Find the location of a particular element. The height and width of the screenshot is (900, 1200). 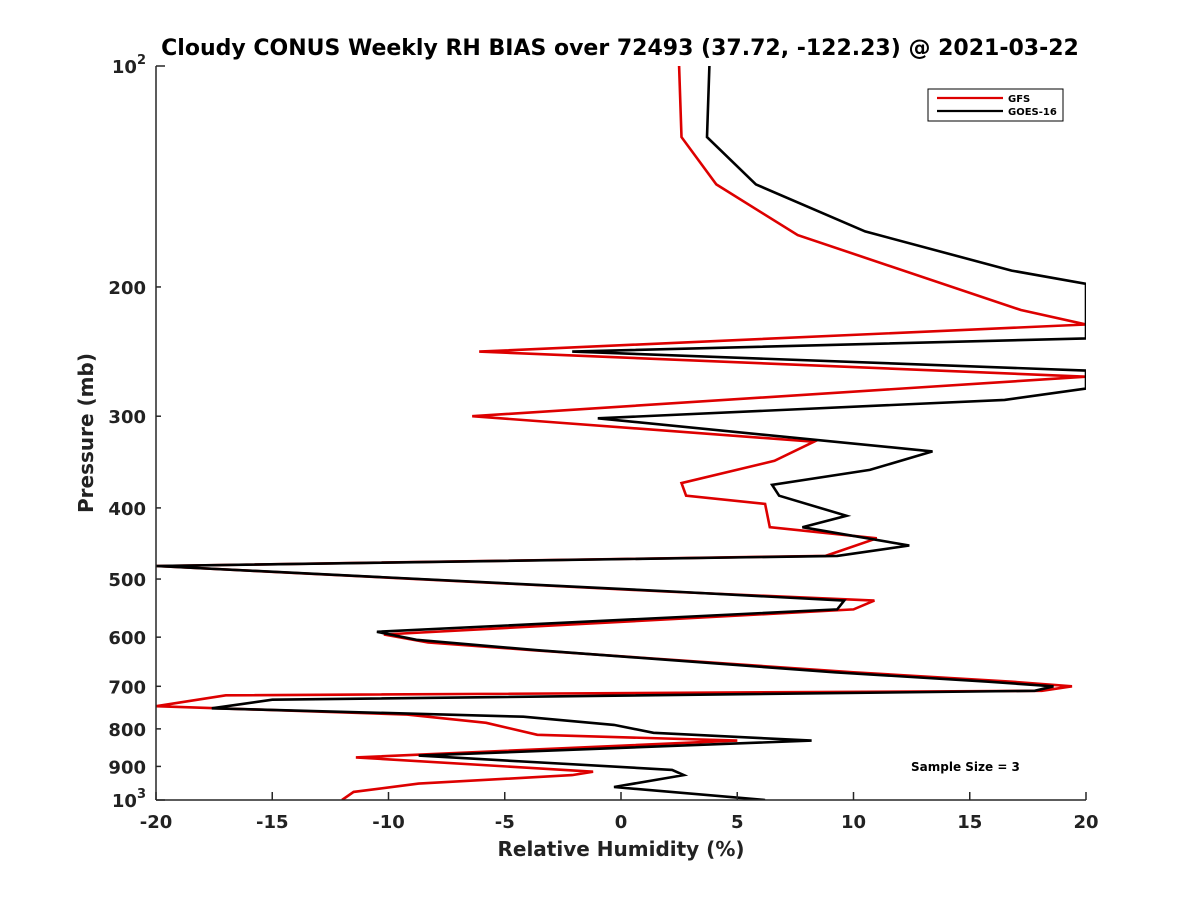

y-tick-label: 500 is located at coordinates (127, 580).